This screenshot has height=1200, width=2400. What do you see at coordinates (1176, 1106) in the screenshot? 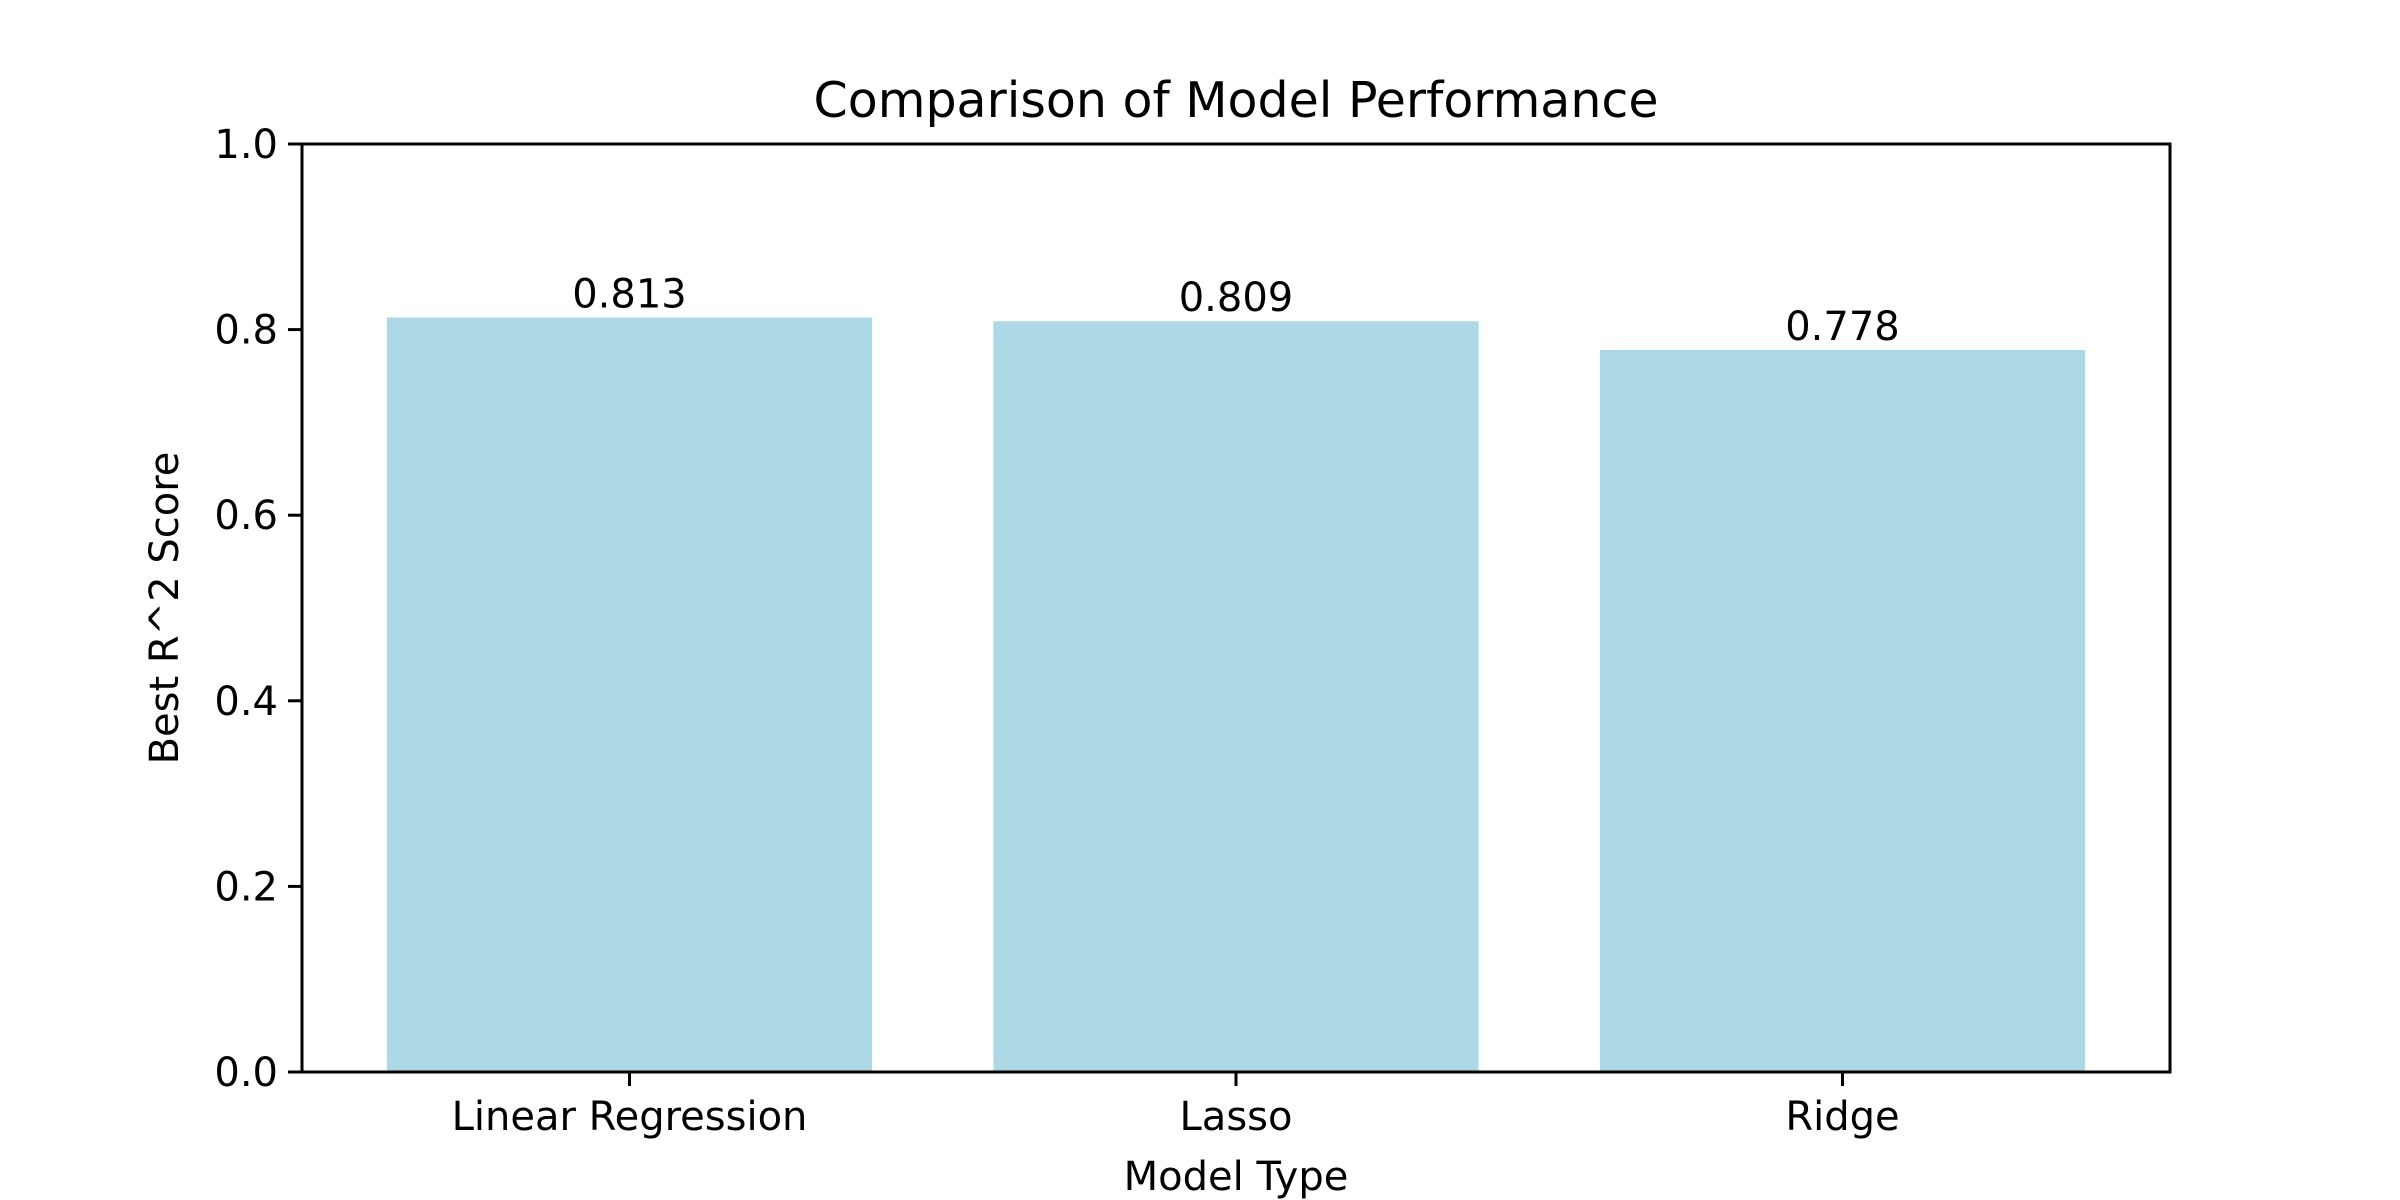
I see `x-axis: Linear Regression Lasso Ridge` at bounding box center [1176, 1106].